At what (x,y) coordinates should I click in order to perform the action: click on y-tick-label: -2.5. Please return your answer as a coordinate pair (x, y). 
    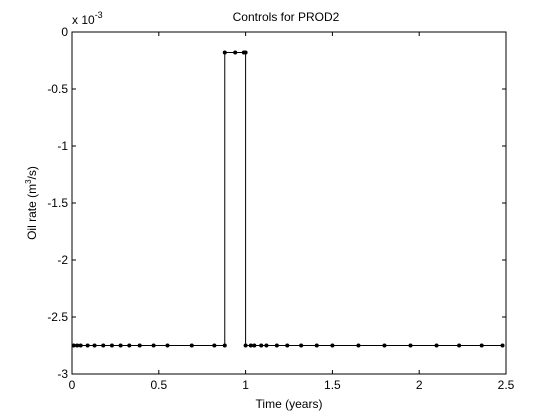
    Looking at the image, I should click on (57, 317).